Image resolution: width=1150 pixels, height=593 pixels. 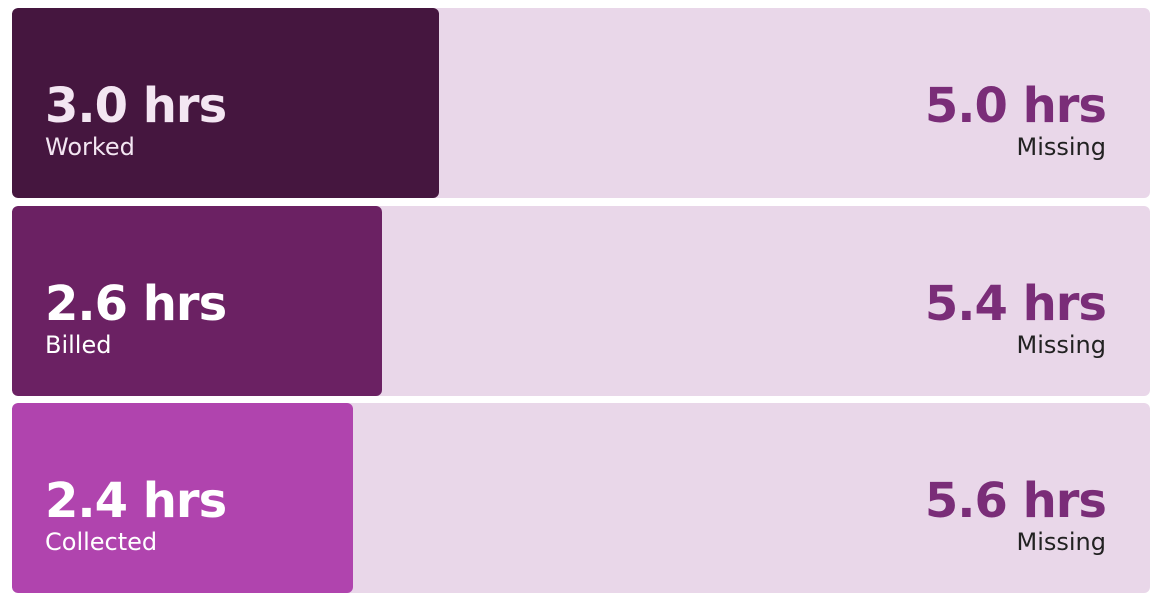 What do you see at coordinates (136, 106) in the screenshot?
I see `done-value: 3.0 hrs` at bounding box center [136, 106].